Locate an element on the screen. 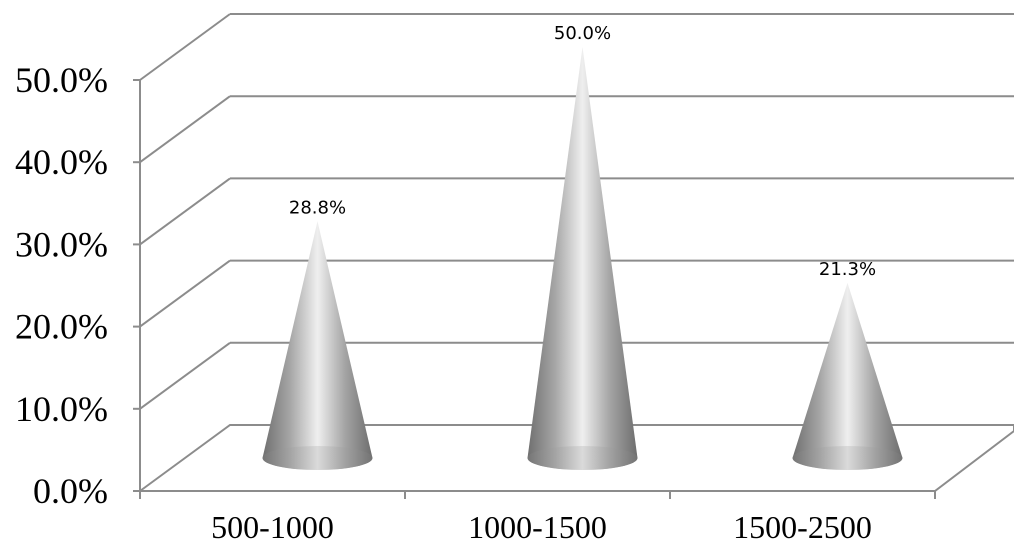 The width and height of the screenshot is (1014, 542). x-category-label: 1500-2500 is located at coordinates (802, 525).